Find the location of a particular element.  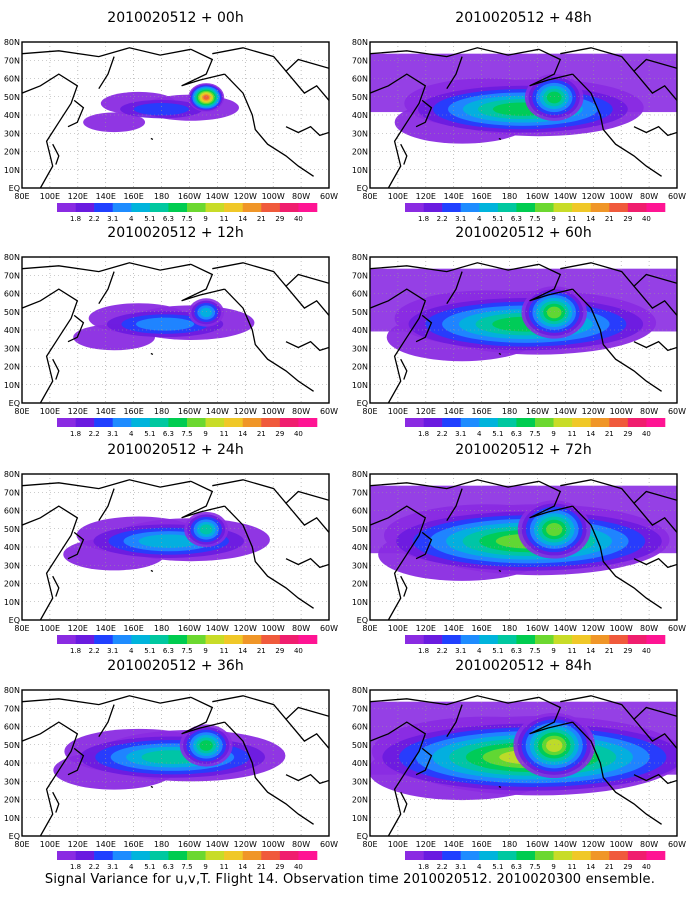

colorbar-label: 1.8 is located at coordinates (75, 651).